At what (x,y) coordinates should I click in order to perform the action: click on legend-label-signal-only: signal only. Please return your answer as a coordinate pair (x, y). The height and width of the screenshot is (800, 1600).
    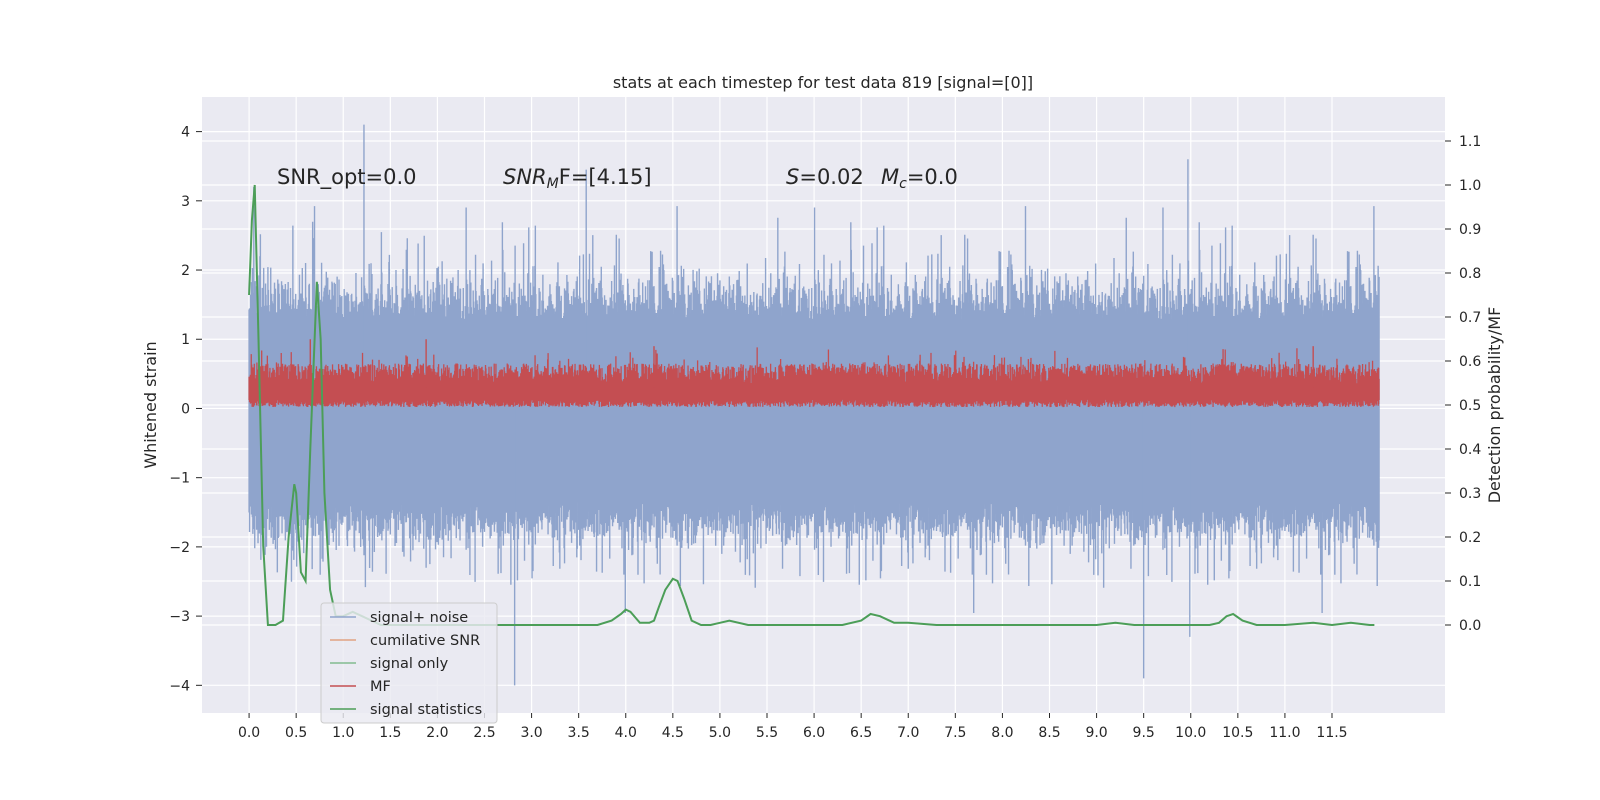
    Looking at the image, I should click on (409, 664).